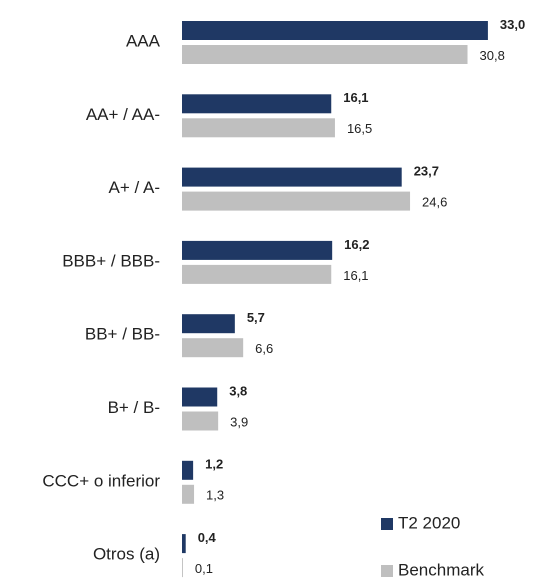 This screenshot has height=580, width=540. What do you see at coordinates (429, 522) in the screenshot?
I see `legend-label: T2 2020` at bounding box center [429, 522].